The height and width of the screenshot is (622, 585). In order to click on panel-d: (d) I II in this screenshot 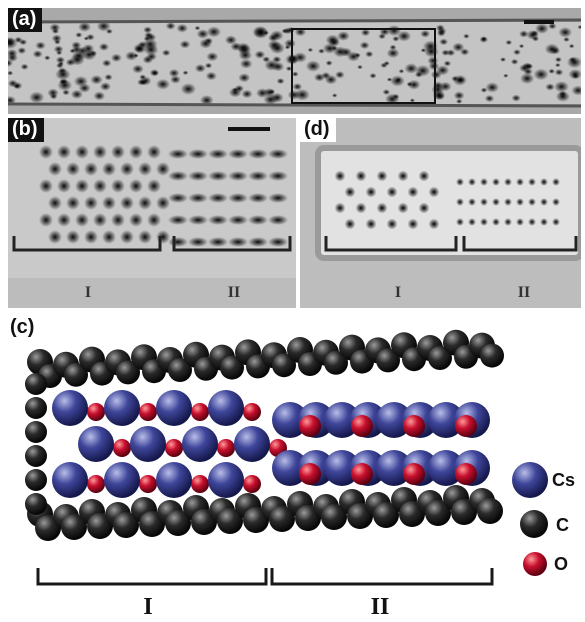, I will do `click(440, 213)`.